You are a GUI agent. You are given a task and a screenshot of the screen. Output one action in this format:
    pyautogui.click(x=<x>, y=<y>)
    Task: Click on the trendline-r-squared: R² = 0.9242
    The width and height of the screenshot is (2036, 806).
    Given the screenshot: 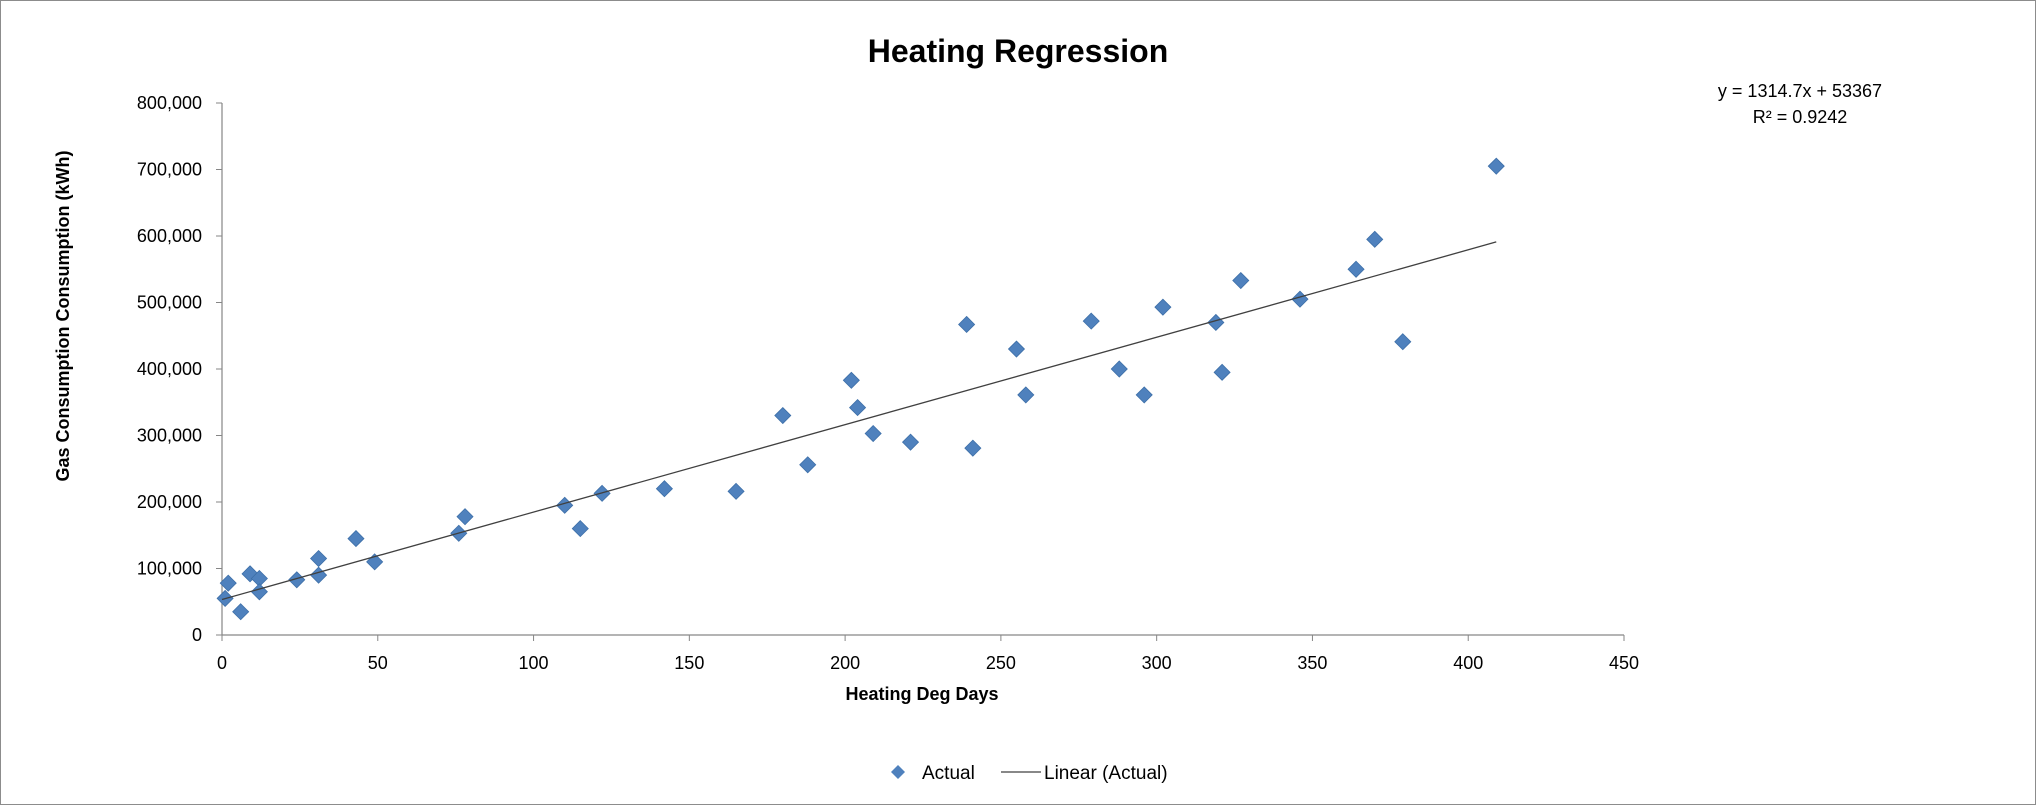 What is the action you would take?
    pyautogui.click(x=1800, y=117)
    